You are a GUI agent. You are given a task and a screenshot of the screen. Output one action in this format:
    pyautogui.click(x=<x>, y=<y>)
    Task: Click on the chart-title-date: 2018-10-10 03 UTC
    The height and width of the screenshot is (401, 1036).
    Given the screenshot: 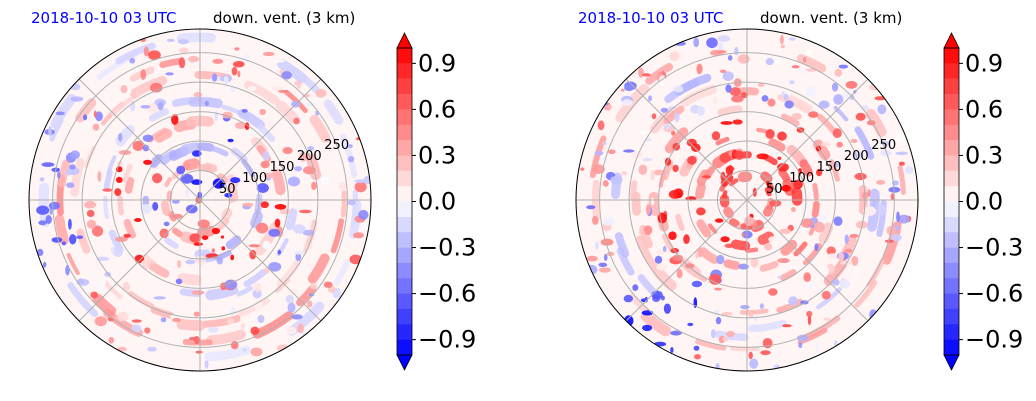 What is the action you would take?
    pyautogui.click(x=104, y=18)
    